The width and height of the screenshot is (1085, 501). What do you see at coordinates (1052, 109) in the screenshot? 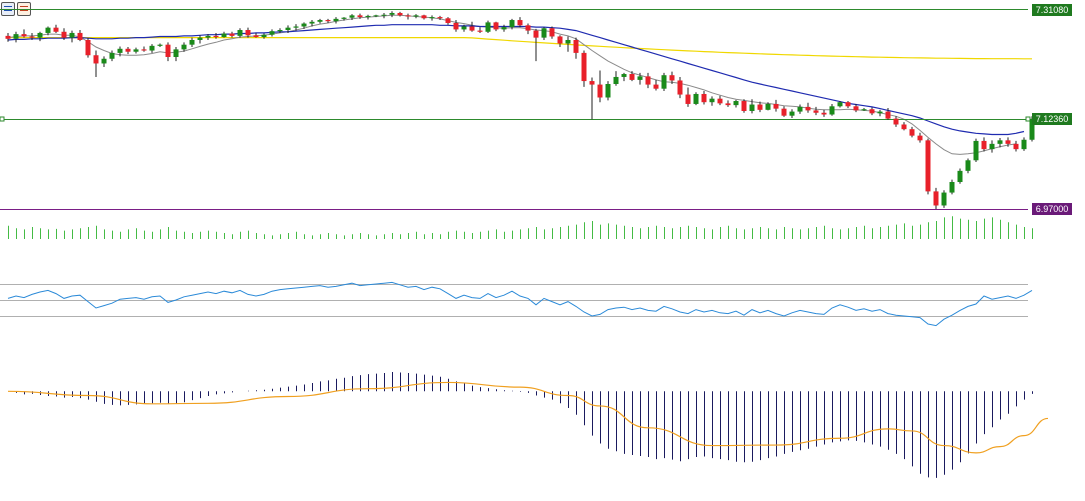
I see `price-labels: 7.31080 7.12360 6.97000` at bounding box center [1052, 109].